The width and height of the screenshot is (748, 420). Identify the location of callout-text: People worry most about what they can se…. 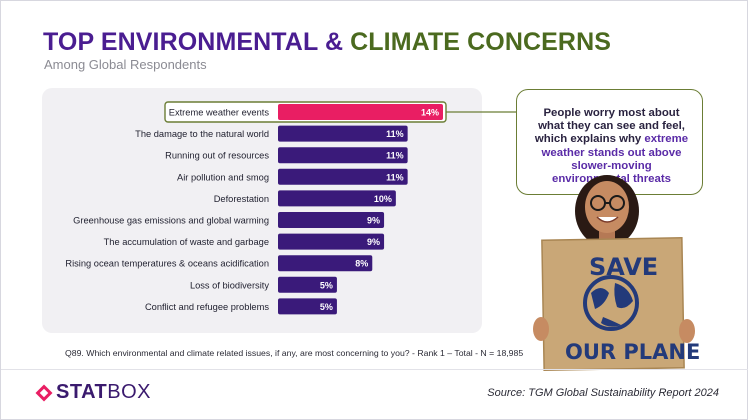
(609, 126).